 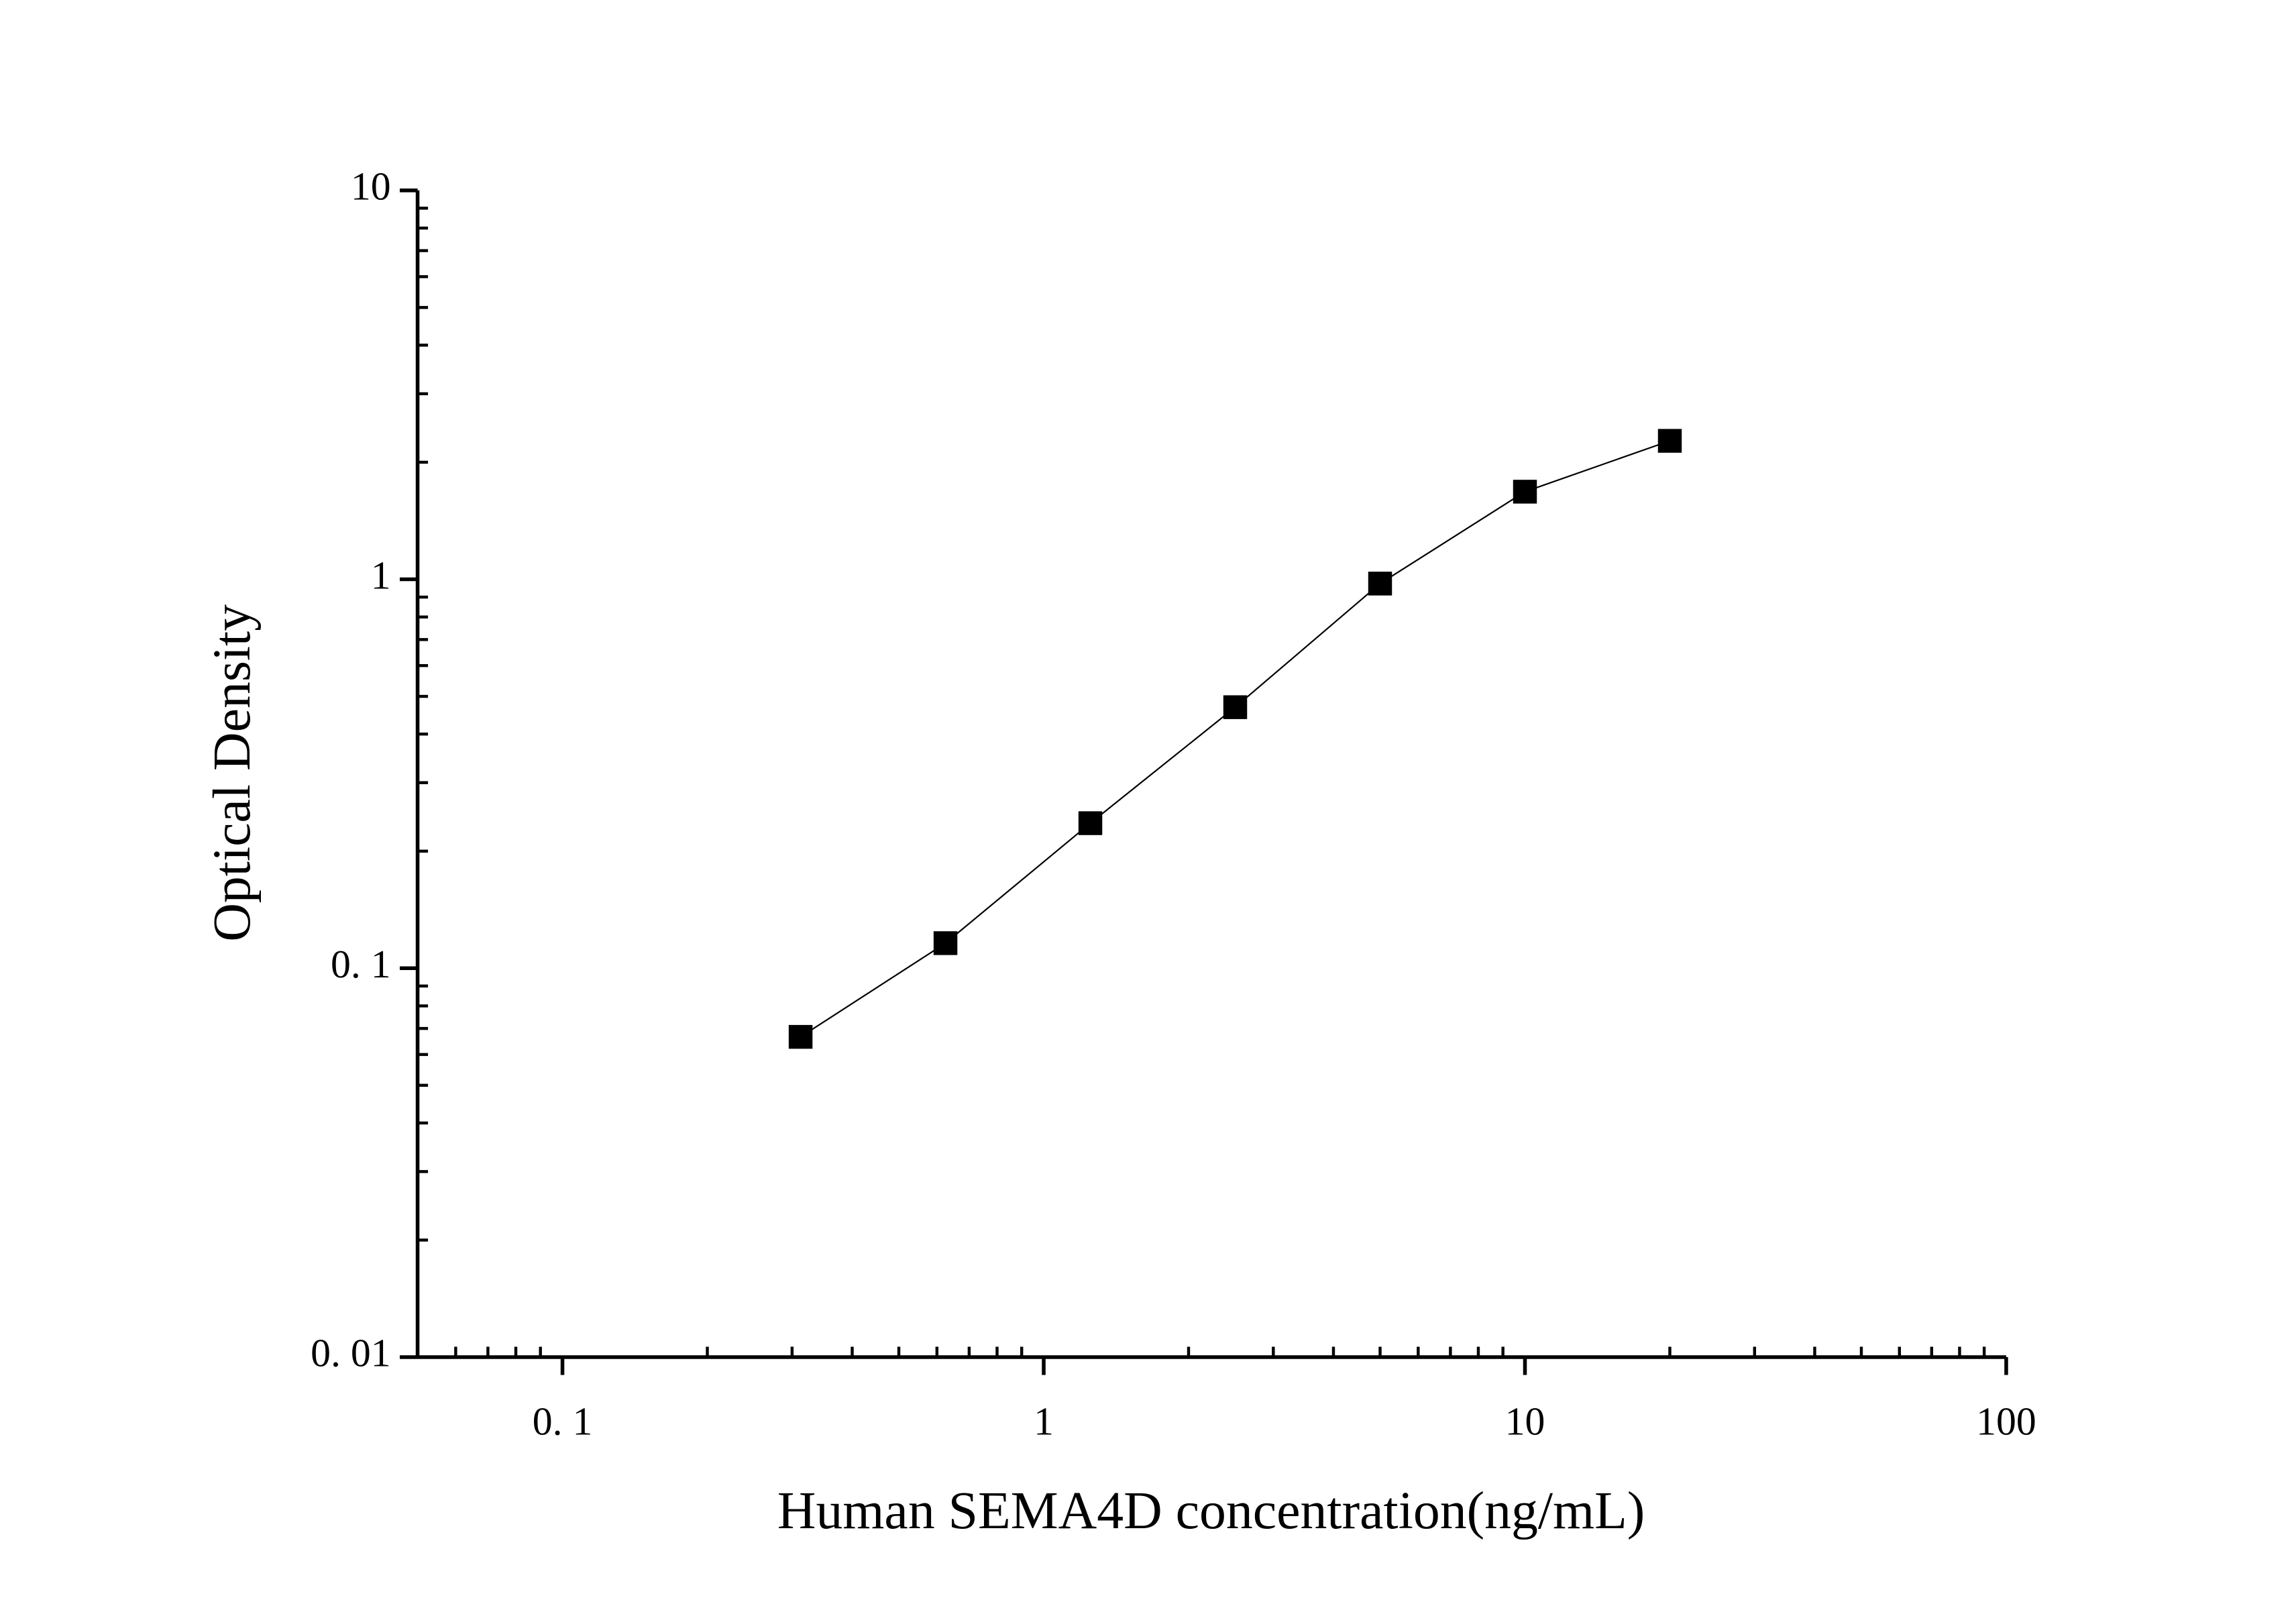 I want to click on x-tick-label: 100, so click(x=2006, y=1421).